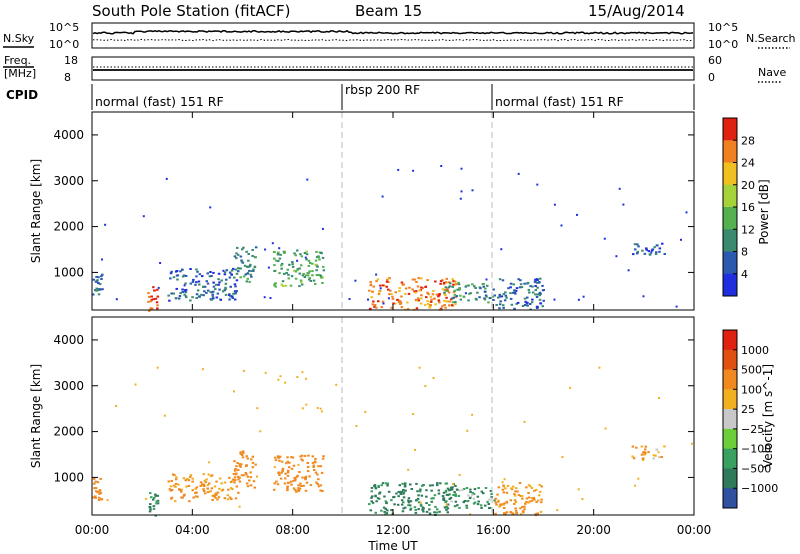 This screenshot has width=800, height=554. I want to click on y-tick-label: 4000, so click(68, 340).